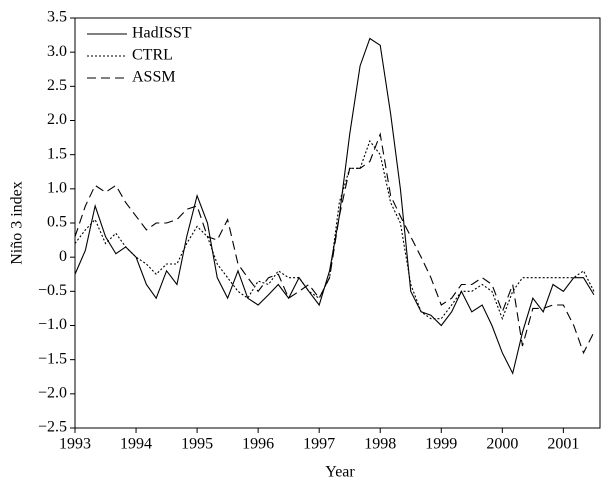 This screenshot has width=602, height=485. I want to click on y-axis-label: Niño 3 index, so click(17, 223).